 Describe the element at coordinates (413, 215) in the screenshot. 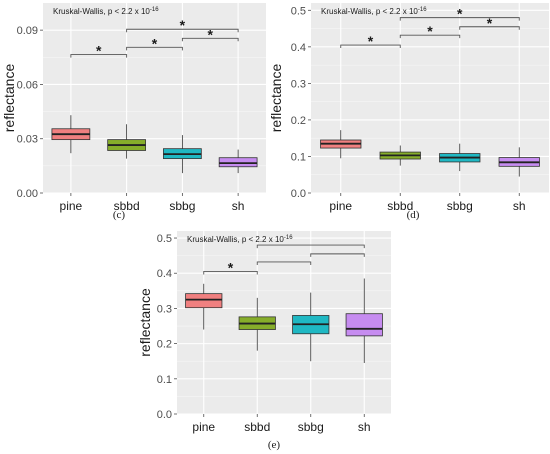

I see `panel-caption: (d)` at that location.